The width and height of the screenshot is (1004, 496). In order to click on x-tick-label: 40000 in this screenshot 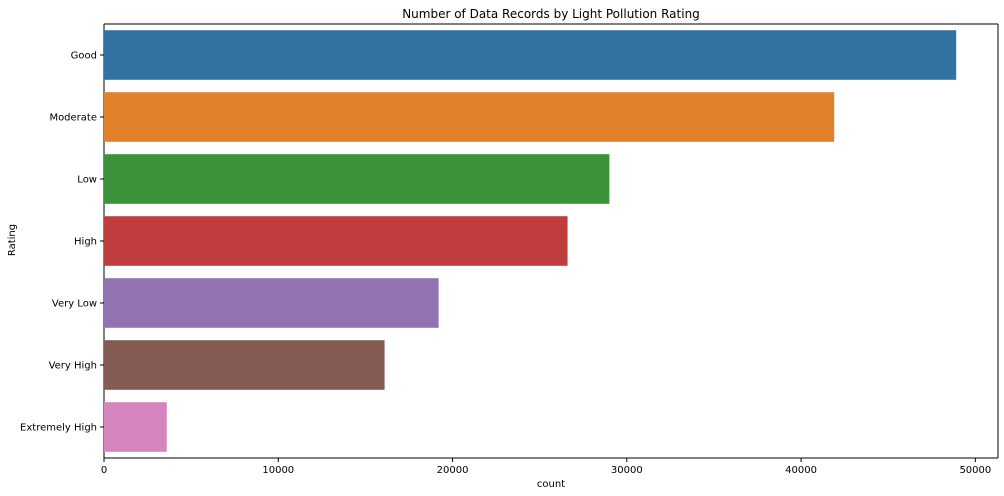, I will do `click(801, 470)`.